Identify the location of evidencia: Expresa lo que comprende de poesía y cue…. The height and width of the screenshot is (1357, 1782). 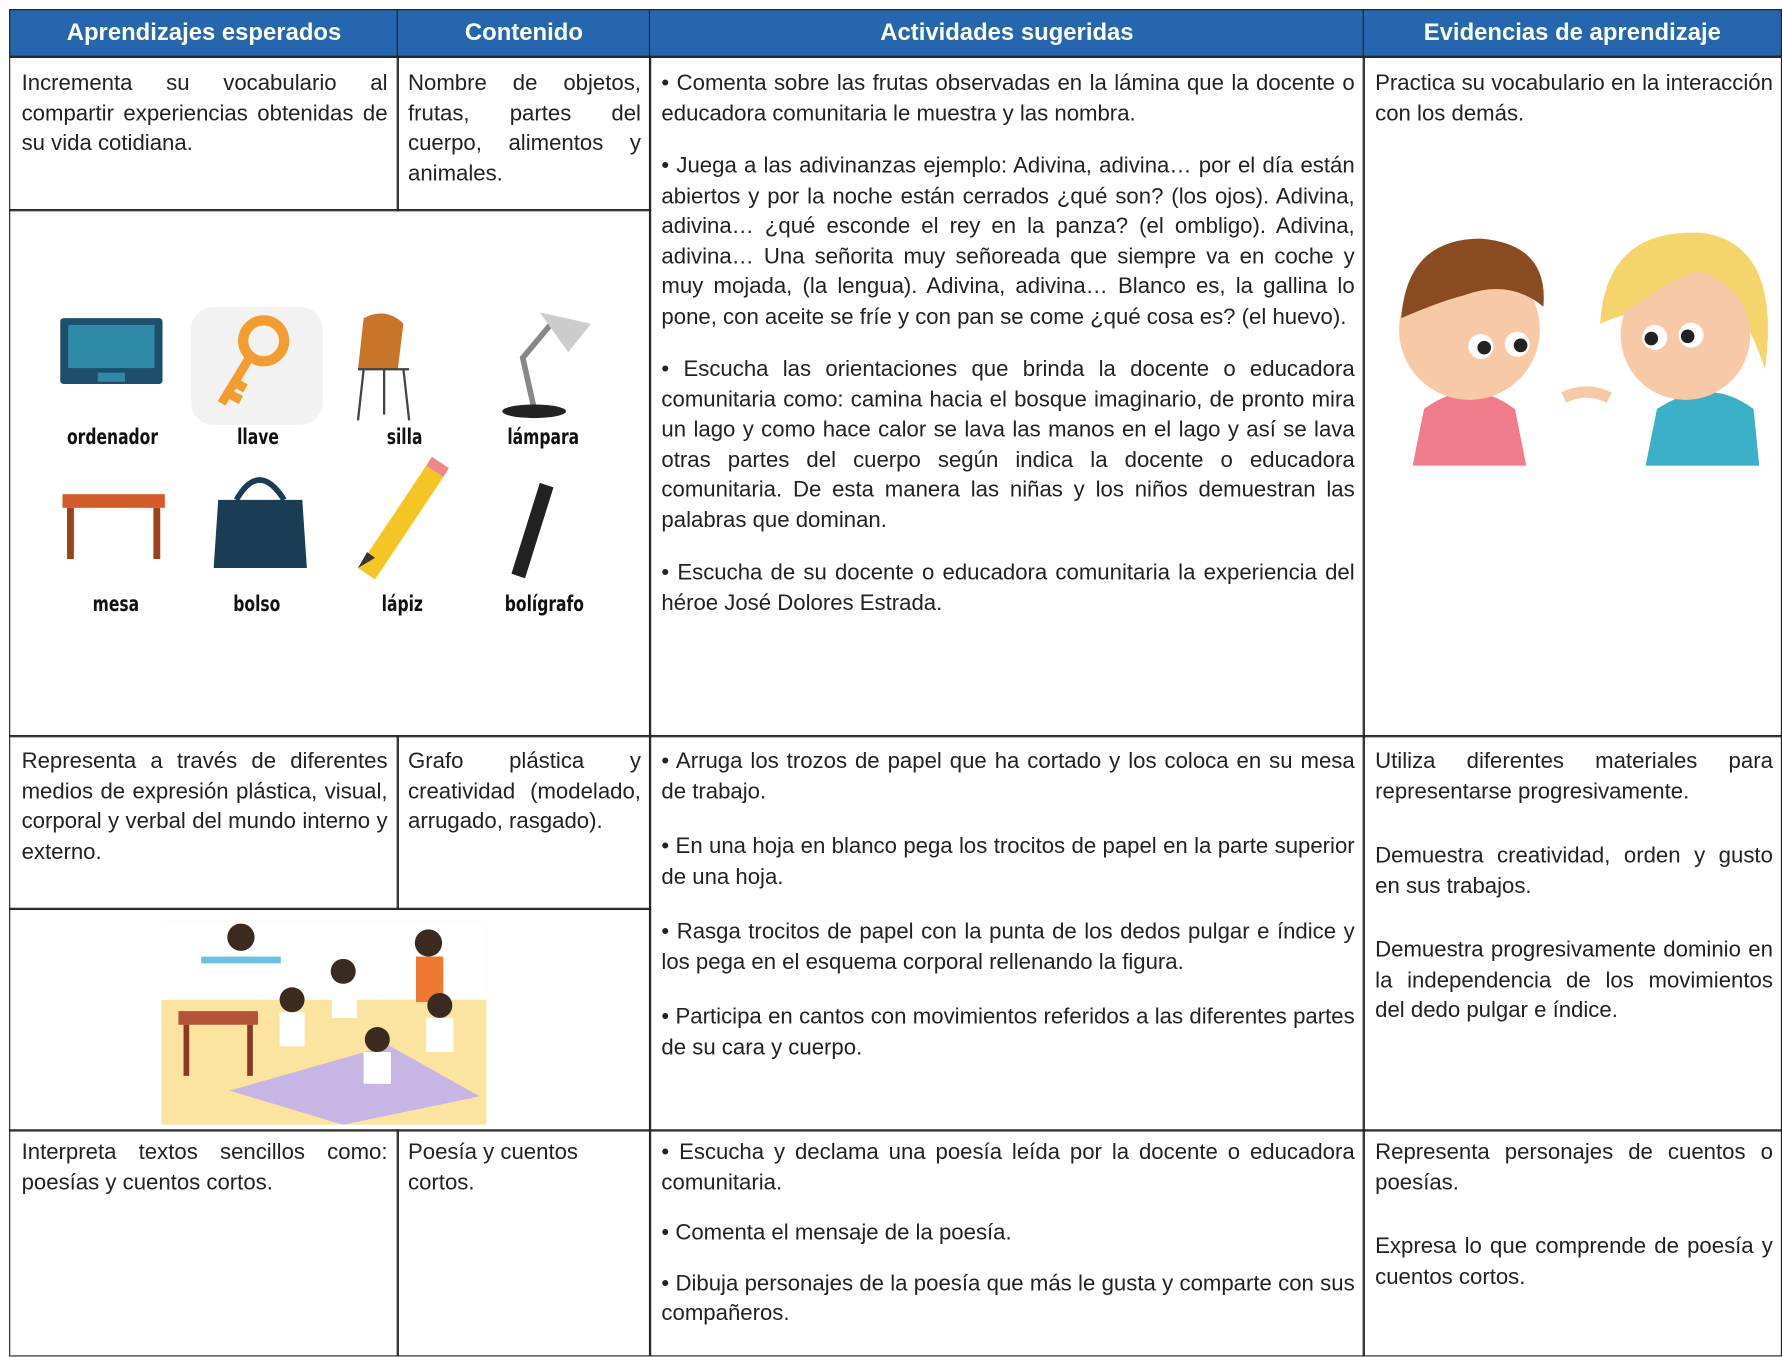
(1574, 1261).